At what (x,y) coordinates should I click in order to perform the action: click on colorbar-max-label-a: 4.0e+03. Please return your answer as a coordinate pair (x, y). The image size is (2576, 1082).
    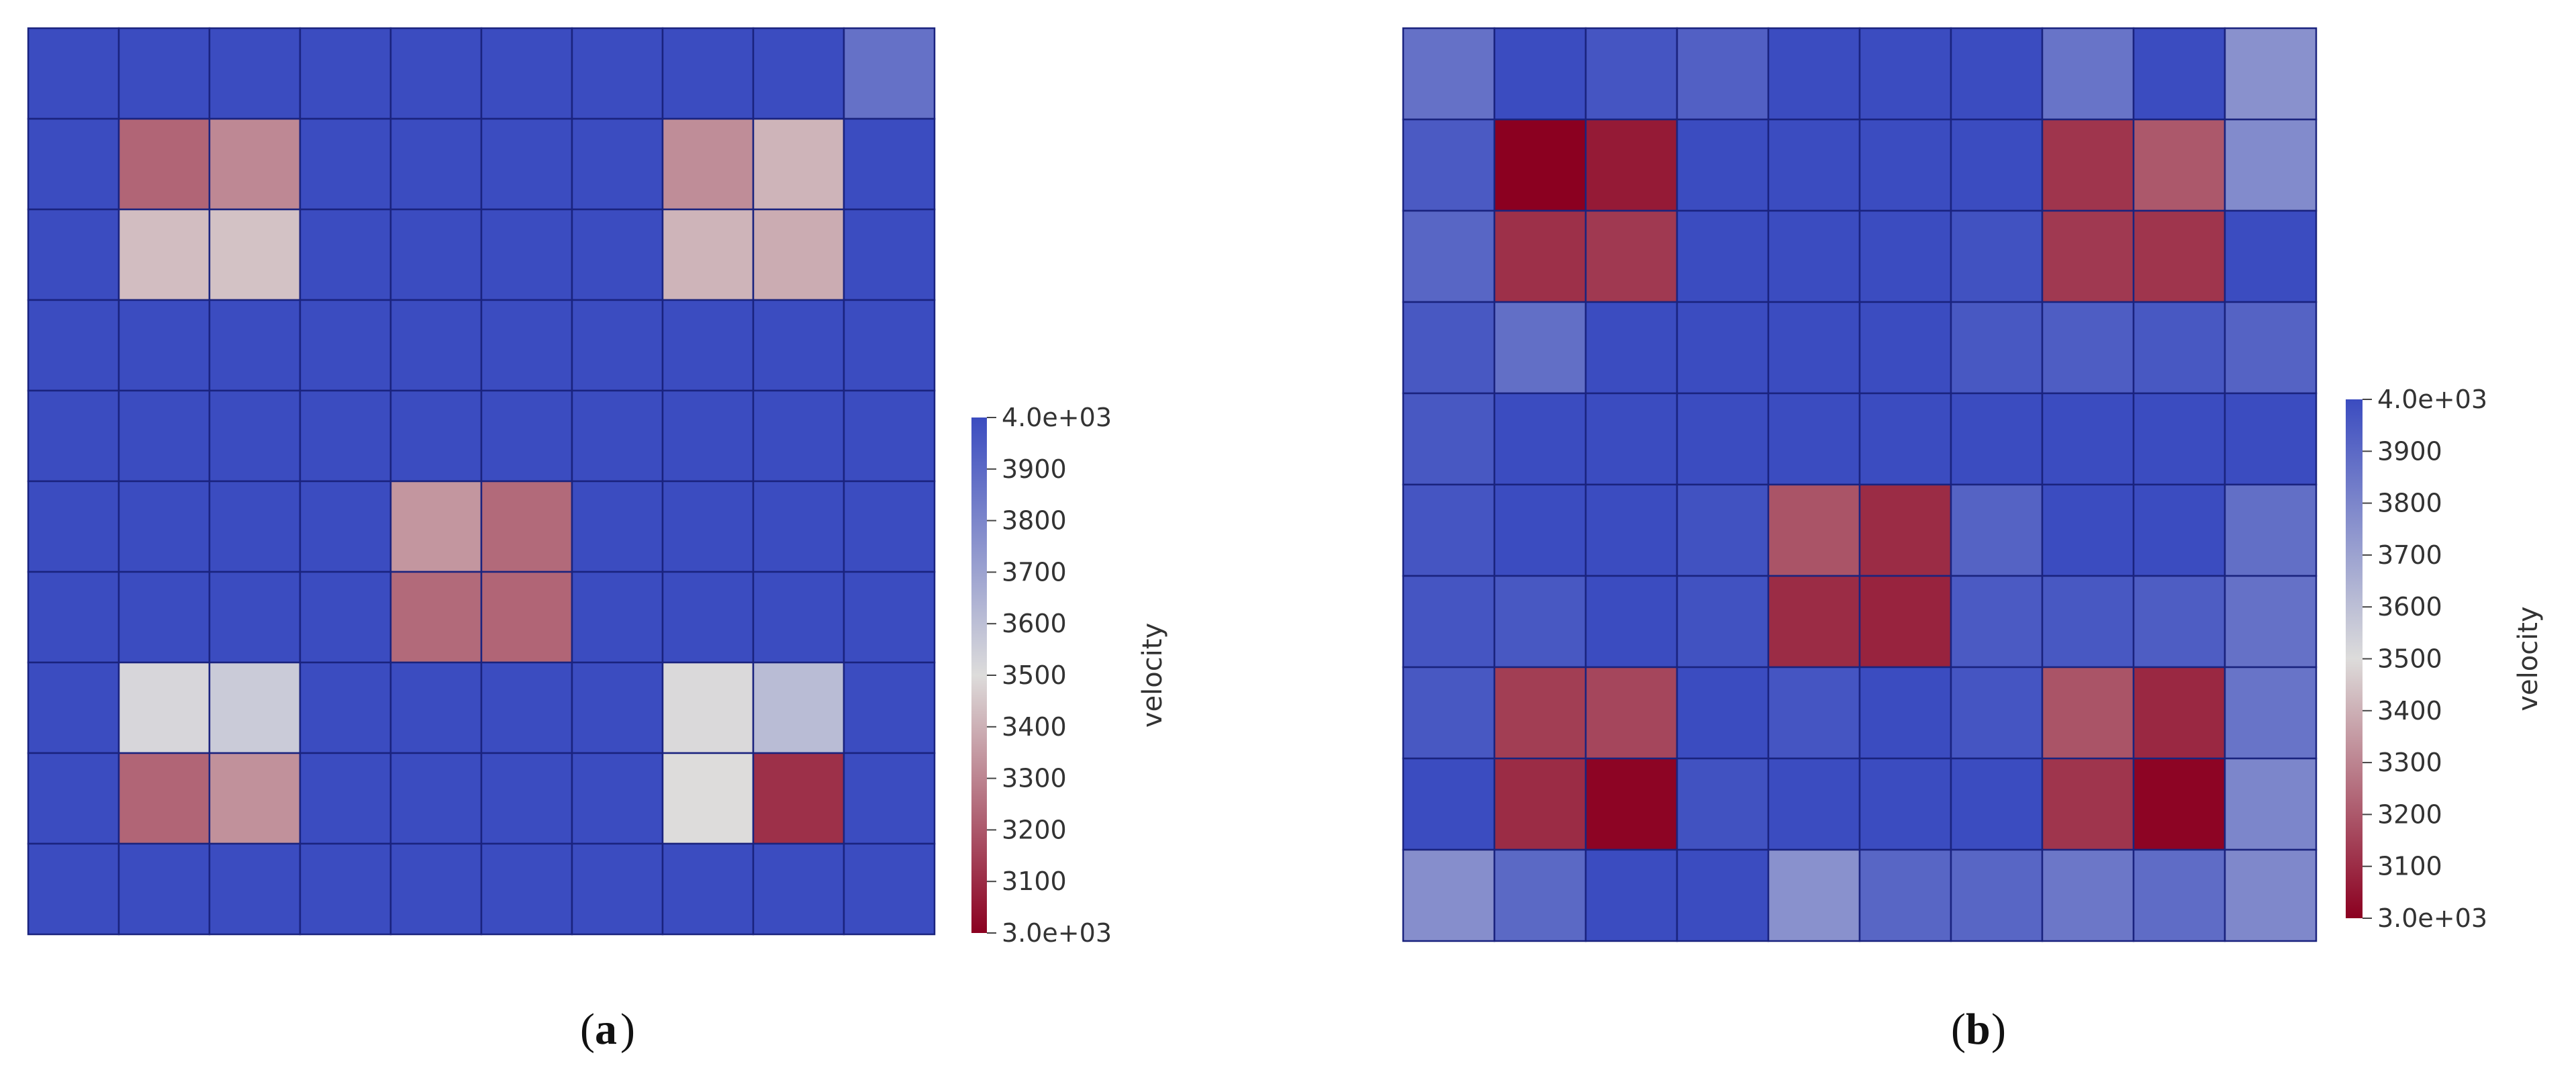
    Looking at the image, I should click on (1057, 417).